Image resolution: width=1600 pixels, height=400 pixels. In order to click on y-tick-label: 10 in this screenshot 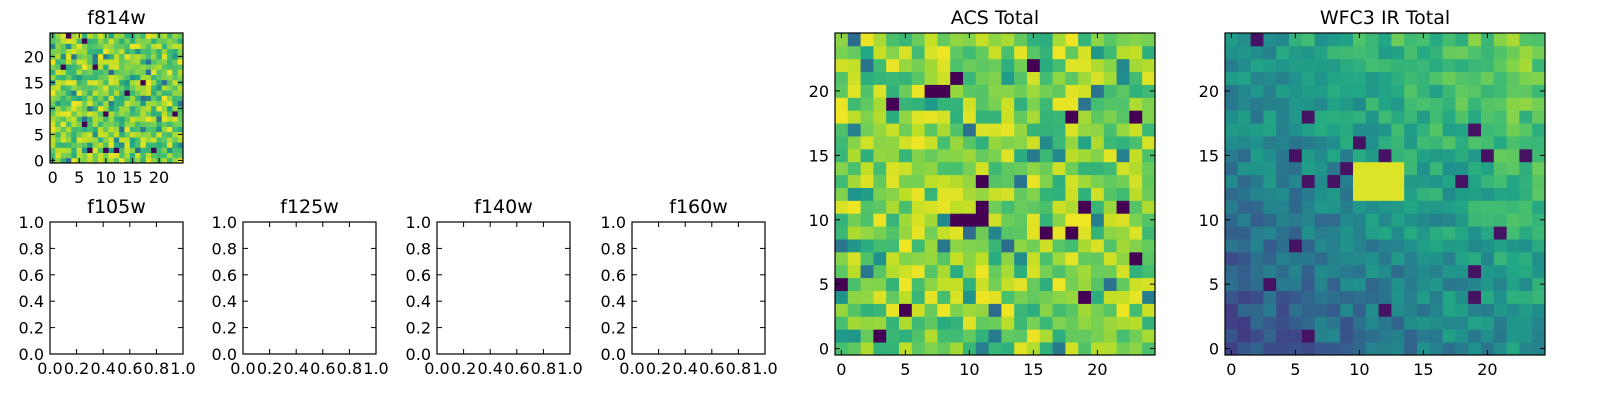, I will do `click(34, 108)`.